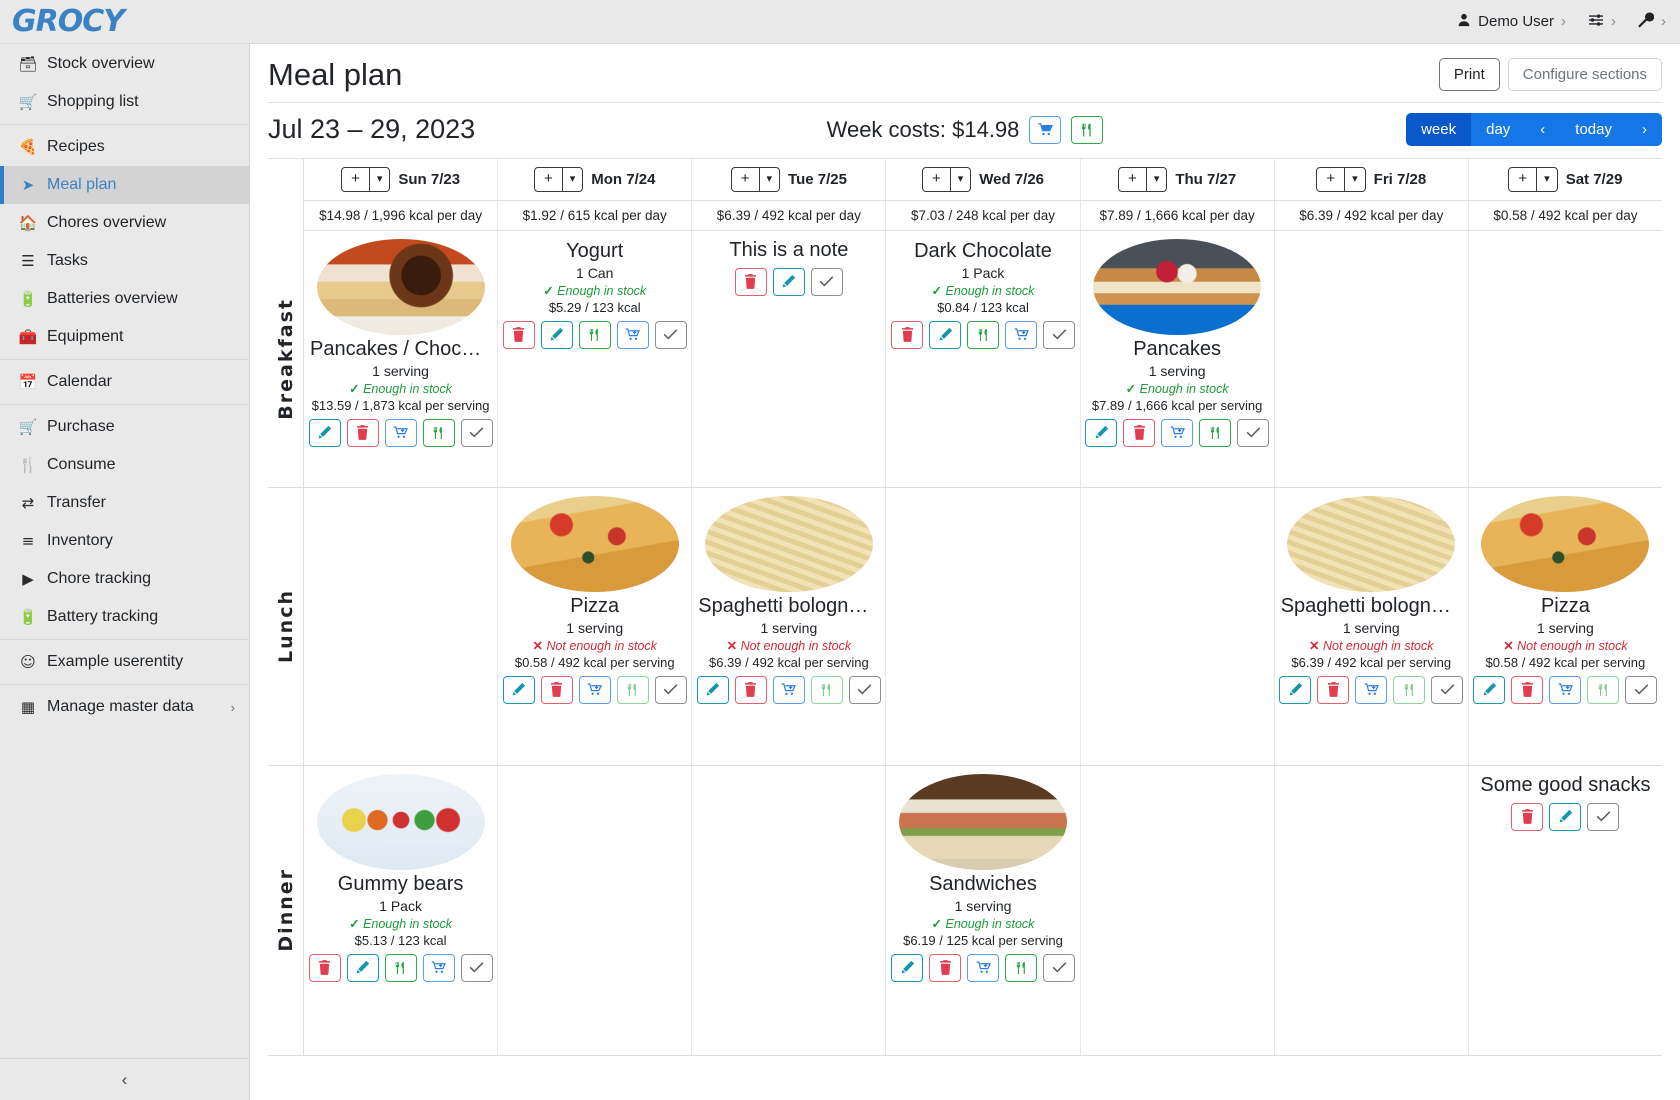  What do you see at coordinates (124, 465) in the screenshot?
I see `sidebar-item-consume: 🍴 Consume` at bounding box center [124, 465].